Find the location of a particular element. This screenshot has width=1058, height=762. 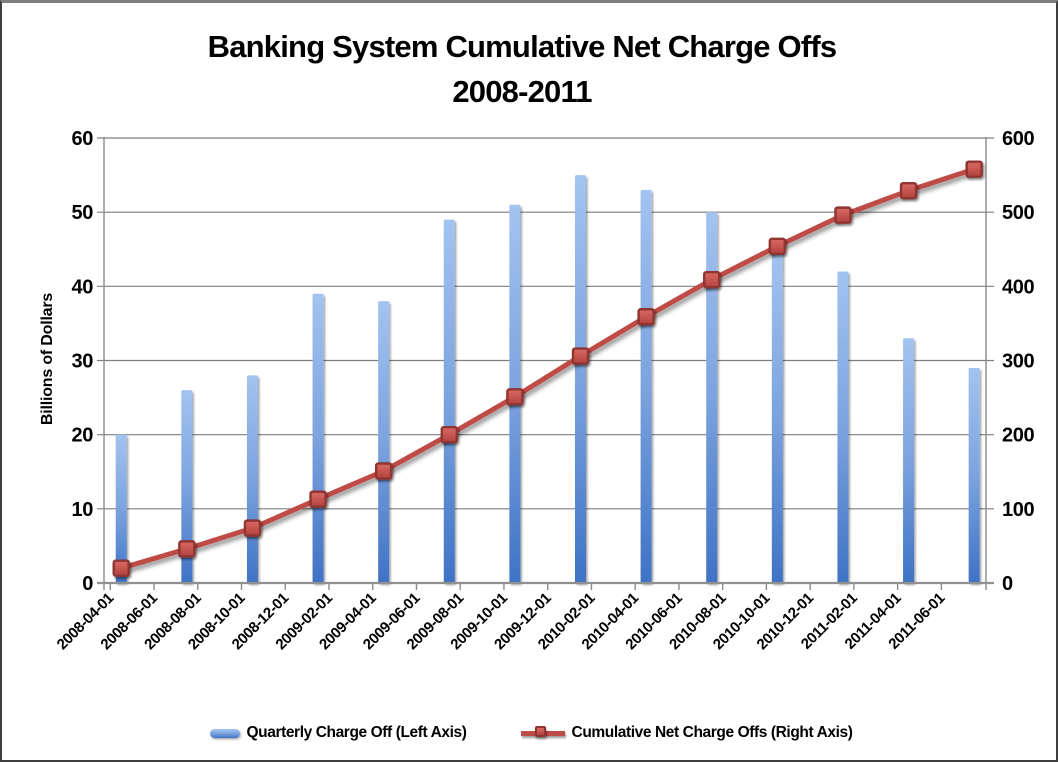

right-axis-tick-label: 100 is located at coordinates (1018, 510).